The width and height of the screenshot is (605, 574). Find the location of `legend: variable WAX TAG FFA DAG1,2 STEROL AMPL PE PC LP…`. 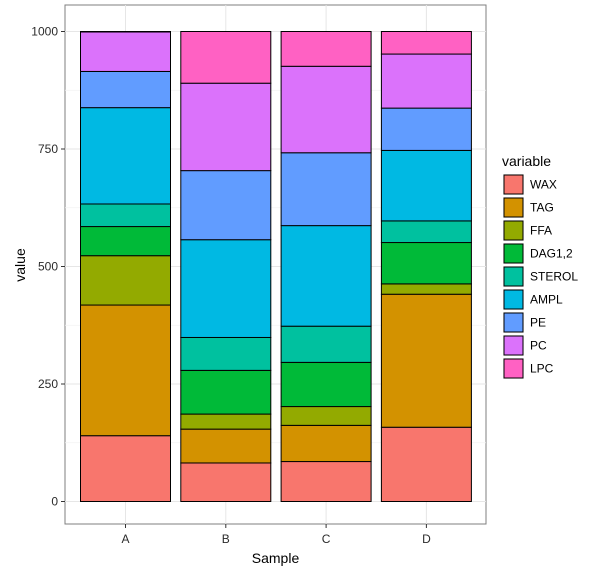

legend: variable WAX TAG FFA DAG1,2 STEROL AMPL PE PC LP… is located at coordinates (540, 266).